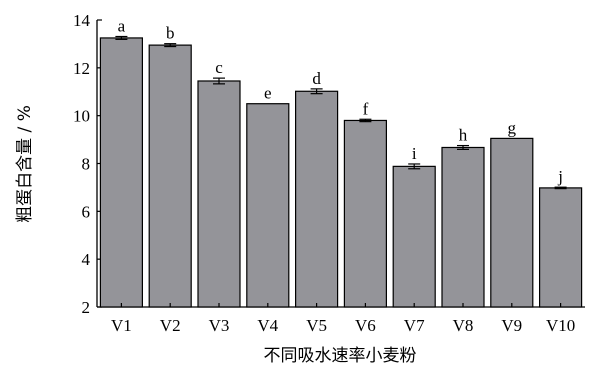 The width and height of the screenshot is (597, 369). What do you see at coordinates (316, 78) in the screenshot?
I see `significance-letter-V5: d` at bounding box center [316, 78].